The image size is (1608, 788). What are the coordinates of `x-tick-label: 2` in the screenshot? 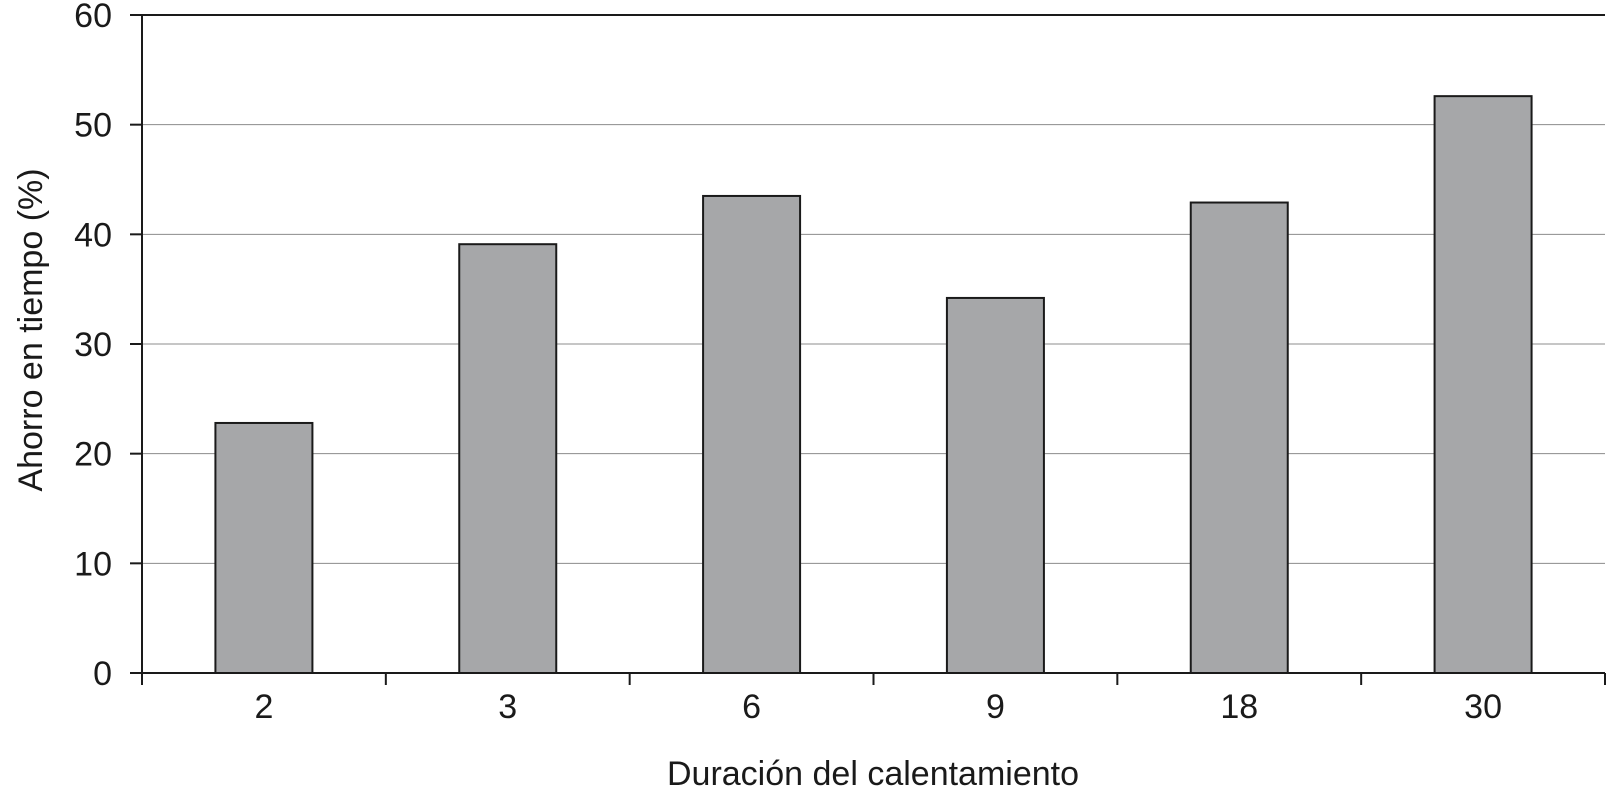 It's located at (263, 707).